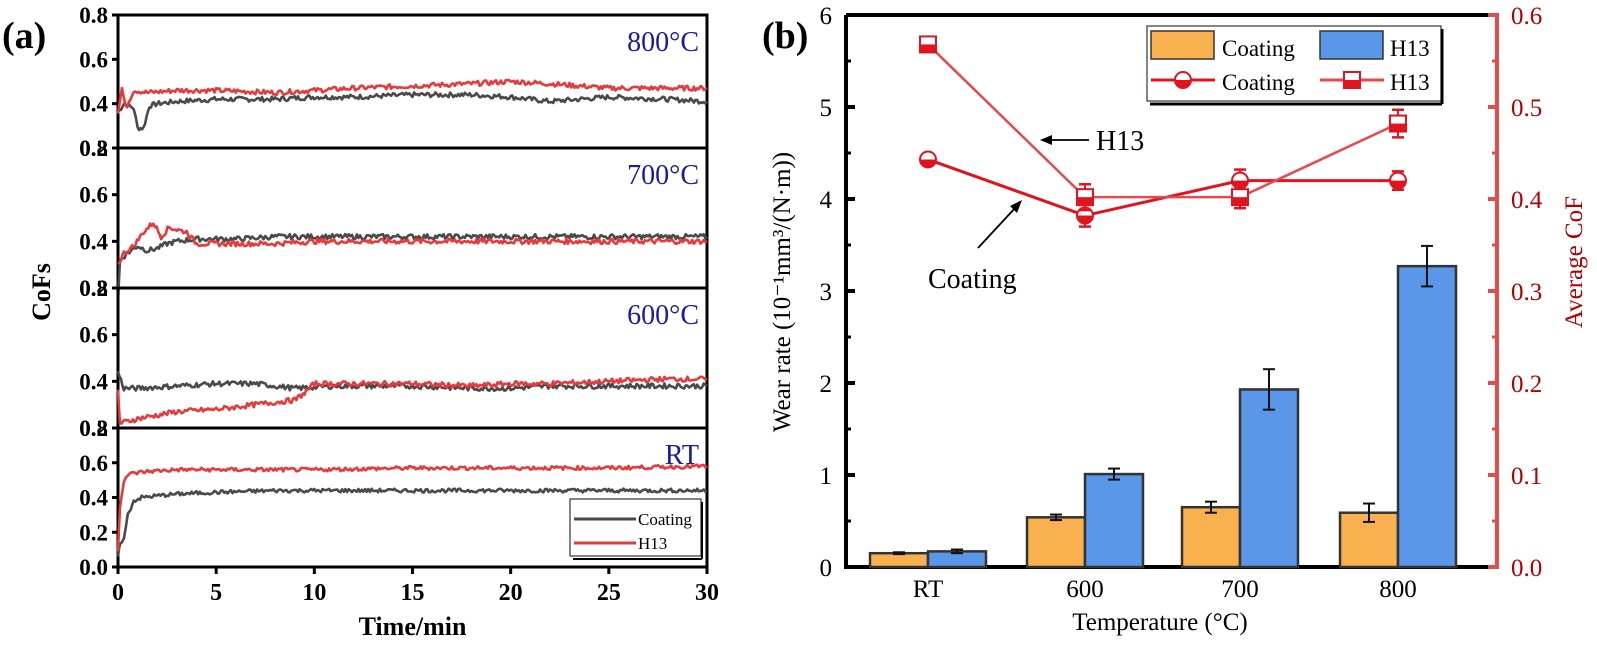 This screenshot has width=1597, height=647. Describe the element at coordinates (413, 593) in the screenshot. I see `x-tick-label: 15` at that location.